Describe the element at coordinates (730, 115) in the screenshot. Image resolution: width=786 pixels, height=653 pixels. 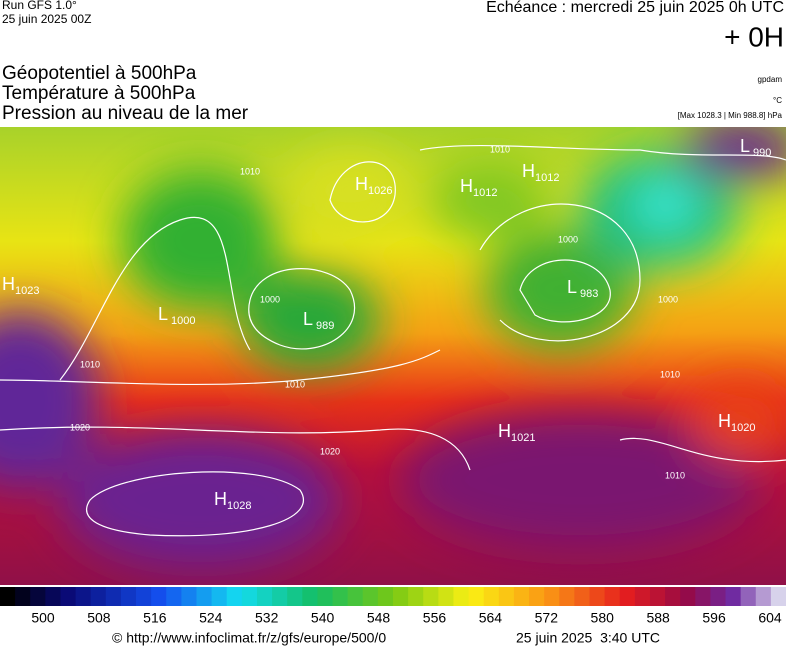
I see `pressure-range: [Max 1028.3 | Min 988.8] hPa` at that location.